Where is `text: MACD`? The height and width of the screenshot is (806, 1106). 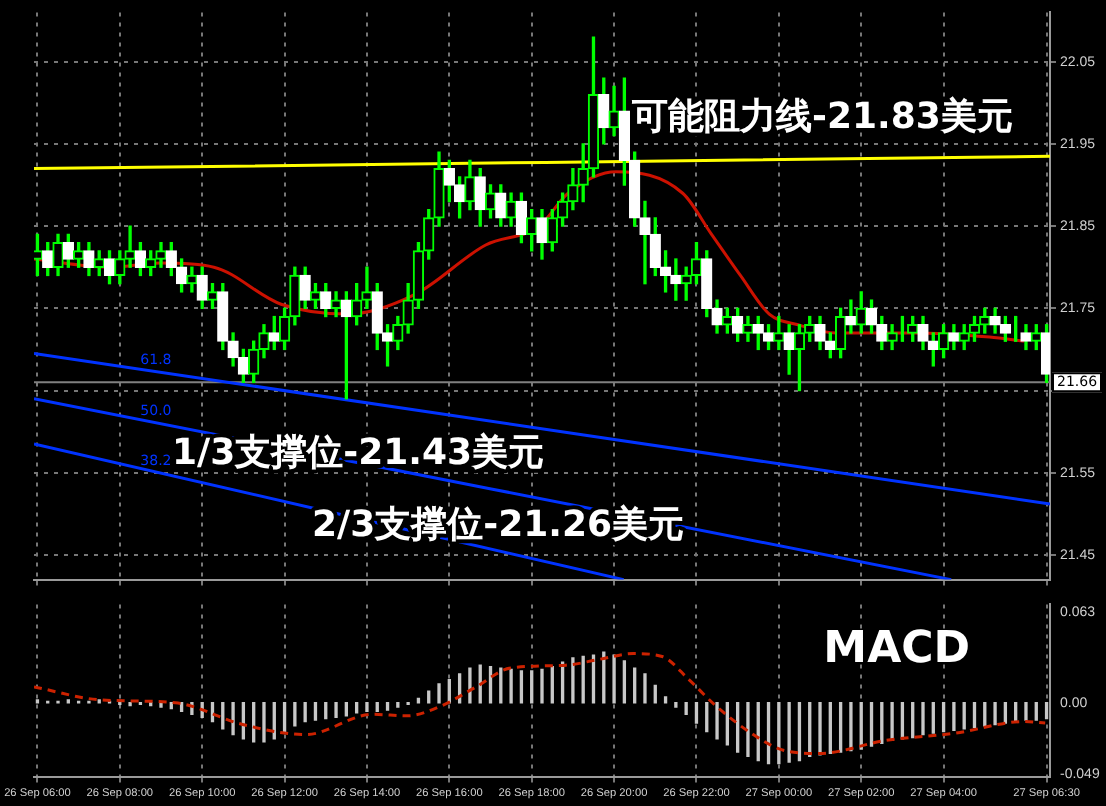 text: MACD is located at coordinates (896, 648).